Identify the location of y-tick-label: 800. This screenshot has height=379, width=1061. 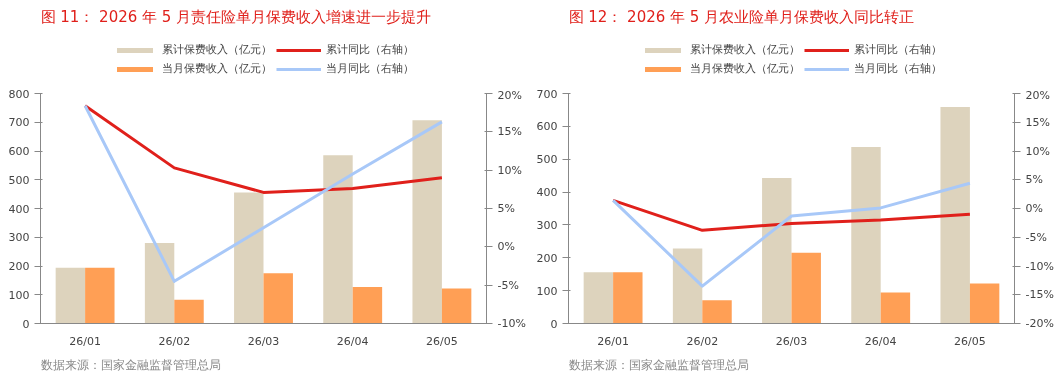
(19, 94).